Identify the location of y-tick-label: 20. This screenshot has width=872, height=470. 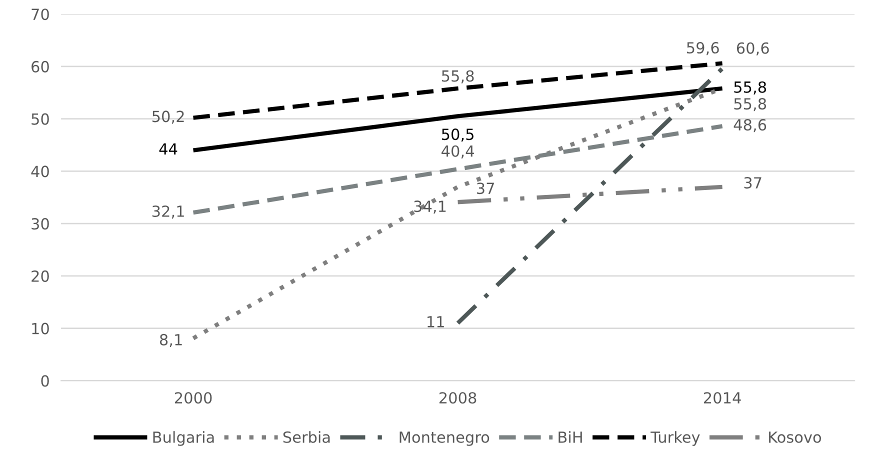
(40, 276).